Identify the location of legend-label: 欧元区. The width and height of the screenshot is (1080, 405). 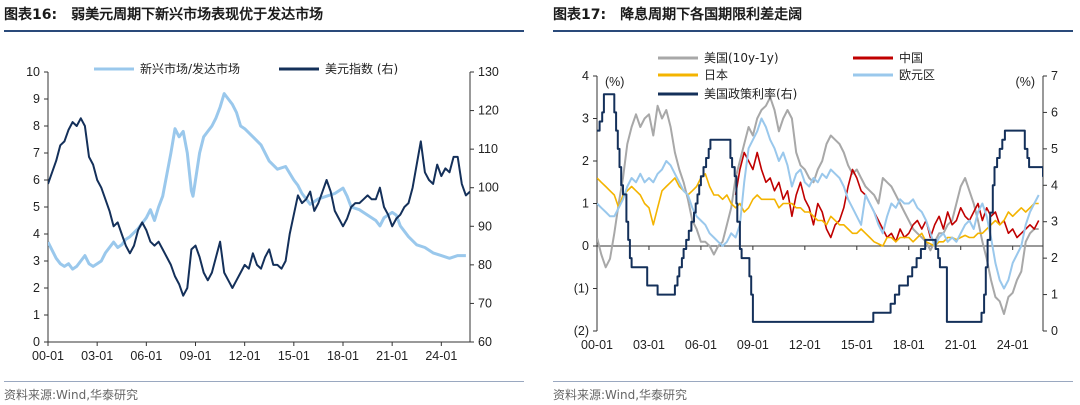
(917, 75).